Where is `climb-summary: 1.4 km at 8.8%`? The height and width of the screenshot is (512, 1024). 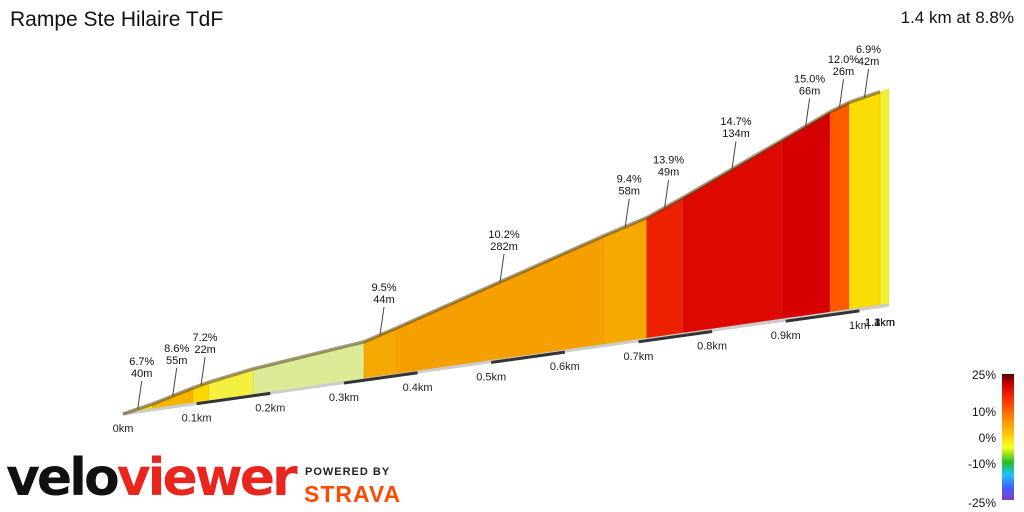
climb-summary: 1.4 km at 8.8% is located at coordinates (957, 17).